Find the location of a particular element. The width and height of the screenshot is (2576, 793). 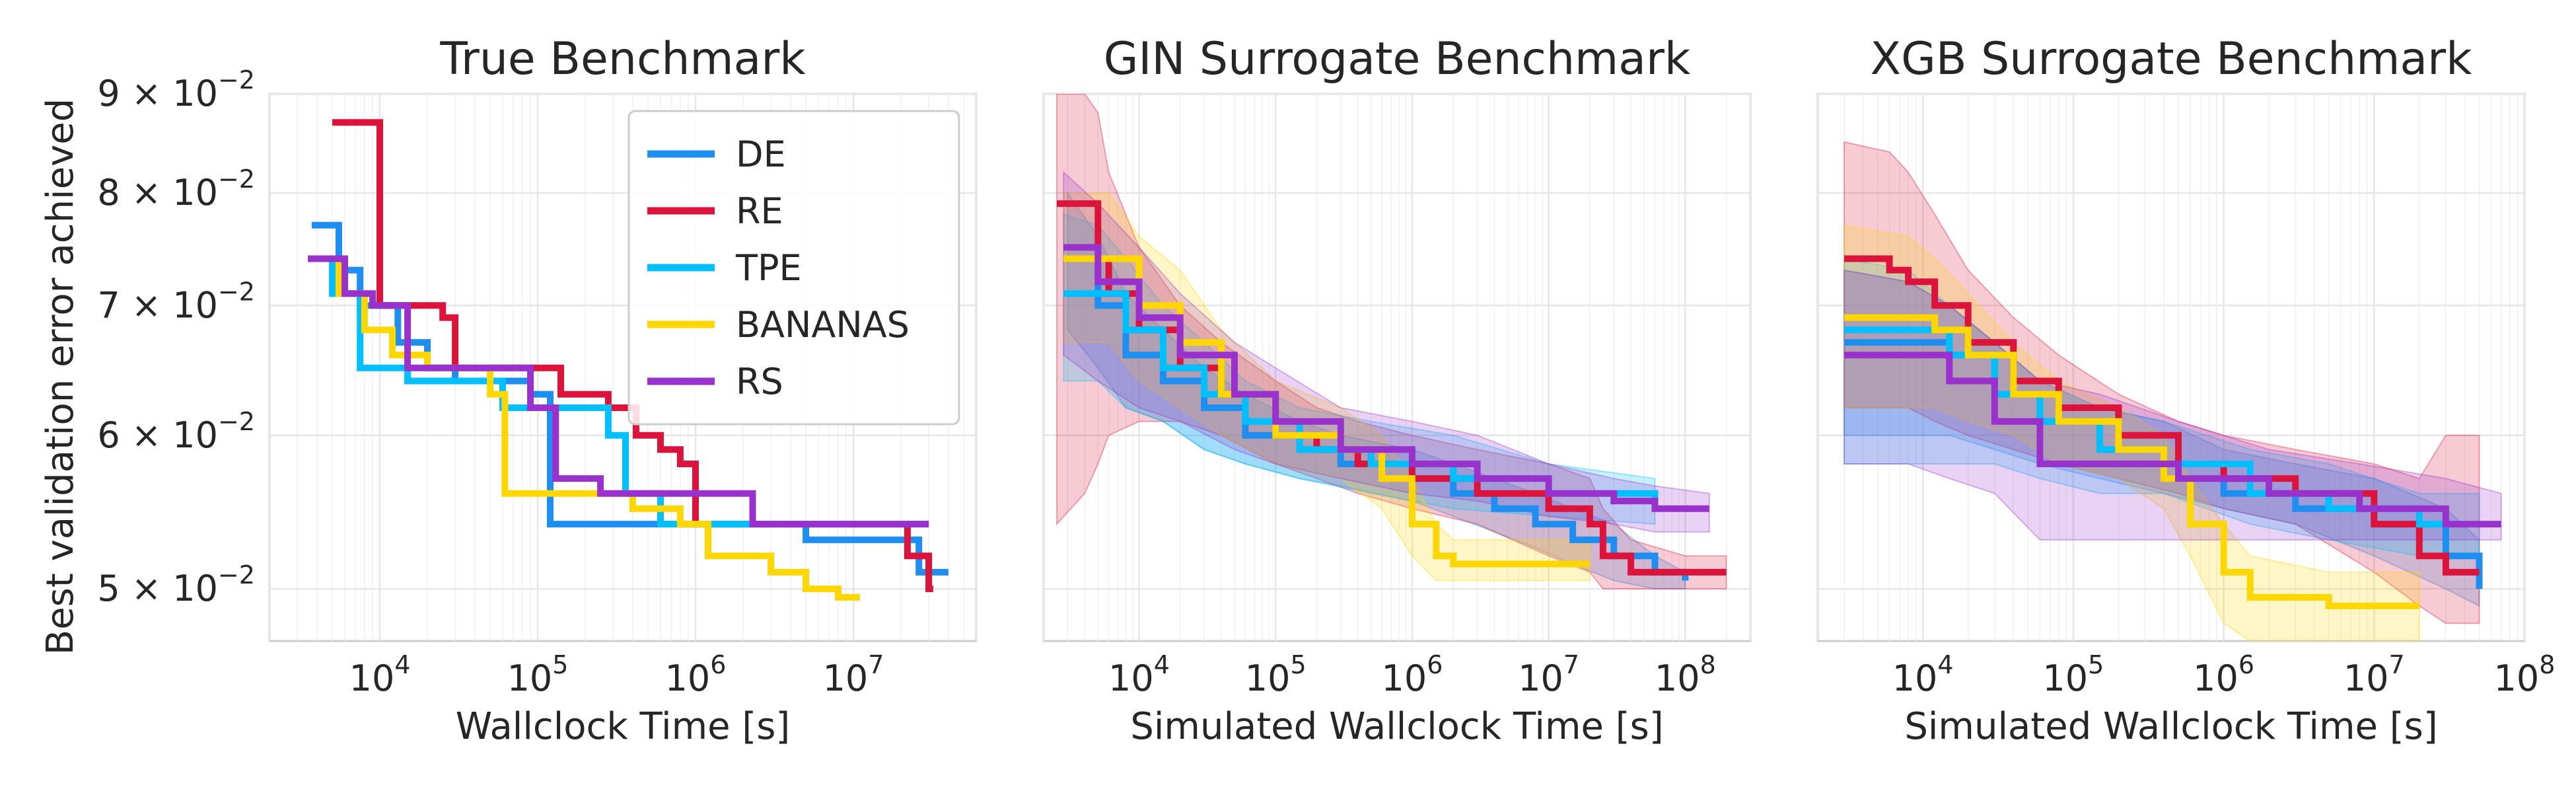

x-axis-label: Wallclock Time [s] is located at coordinates (624, 727).